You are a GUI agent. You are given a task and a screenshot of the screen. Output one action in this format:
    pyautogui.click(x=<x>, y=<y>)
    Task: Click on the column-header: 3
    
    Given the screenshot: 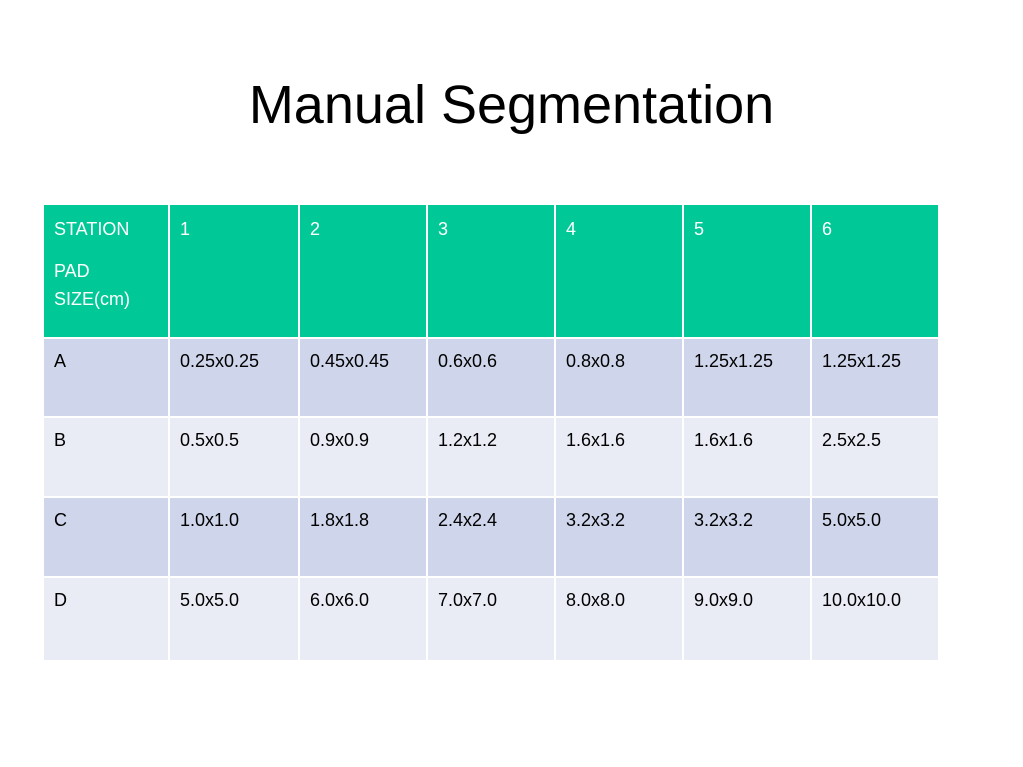 What is the action you would take?
    pyautogui.click(x=491, y=271)
    